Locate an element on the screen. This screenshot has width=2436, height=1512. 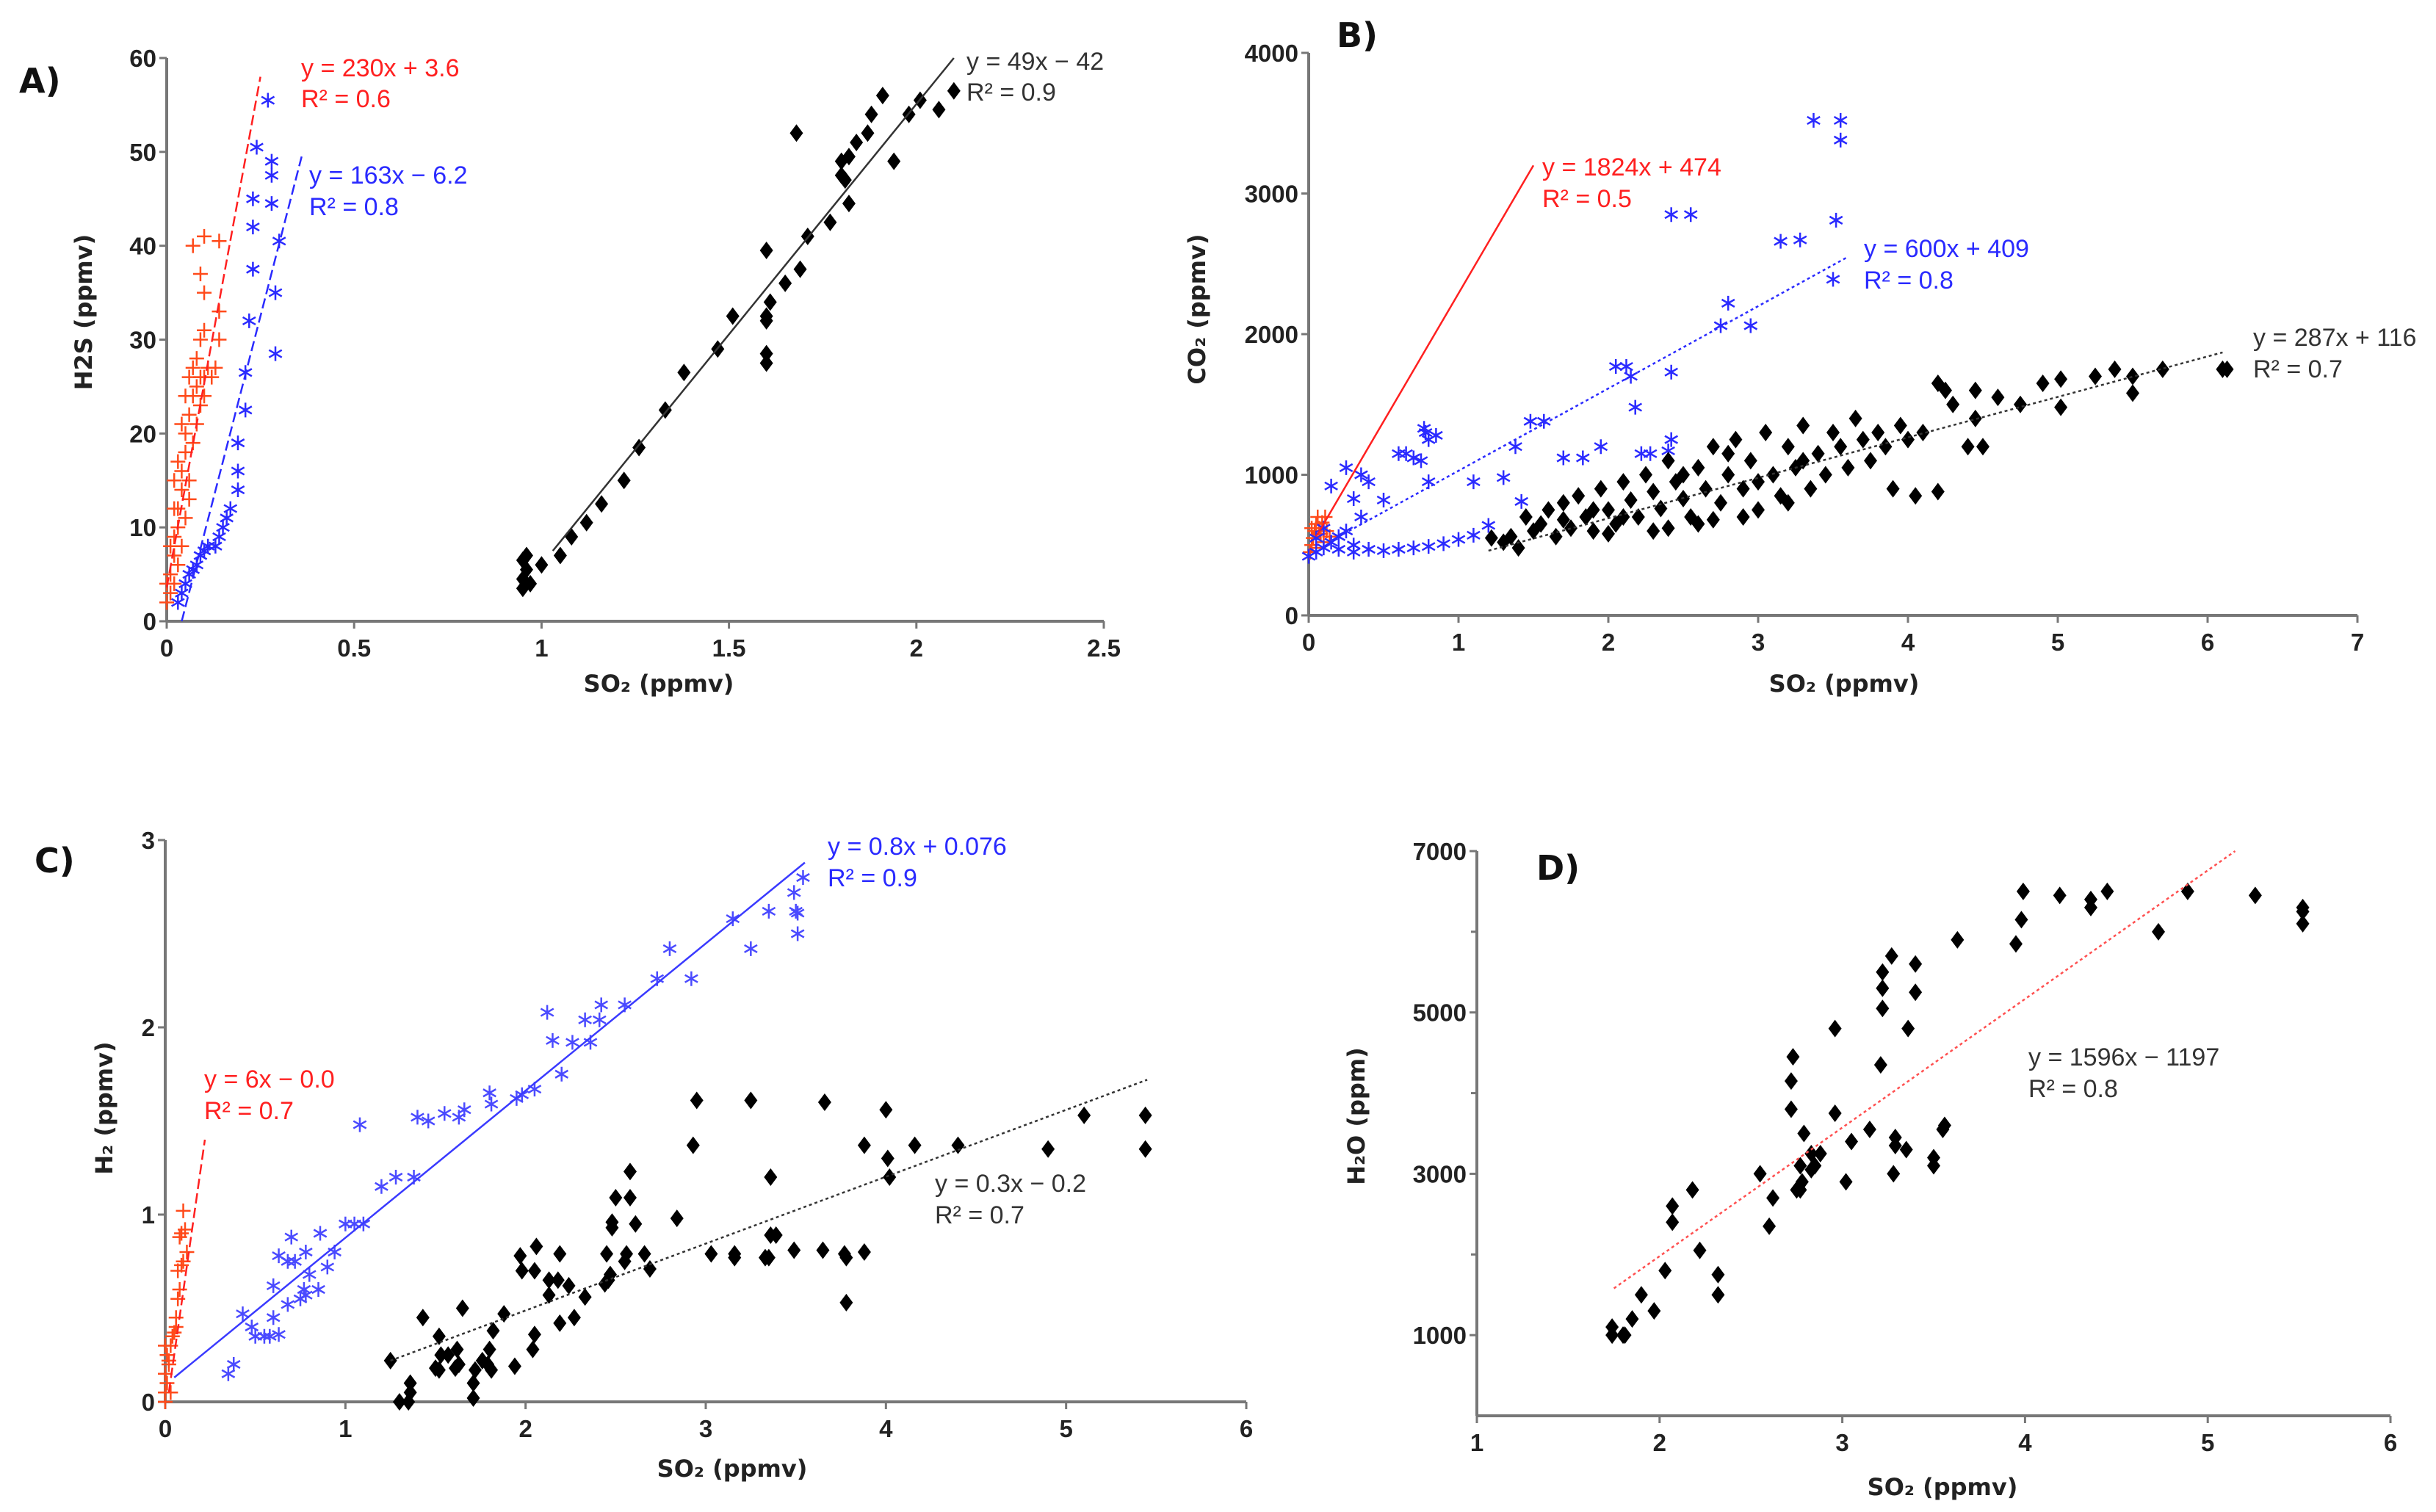
r-squared-label: R² = 0.6 is located at coordinates (346, 99).